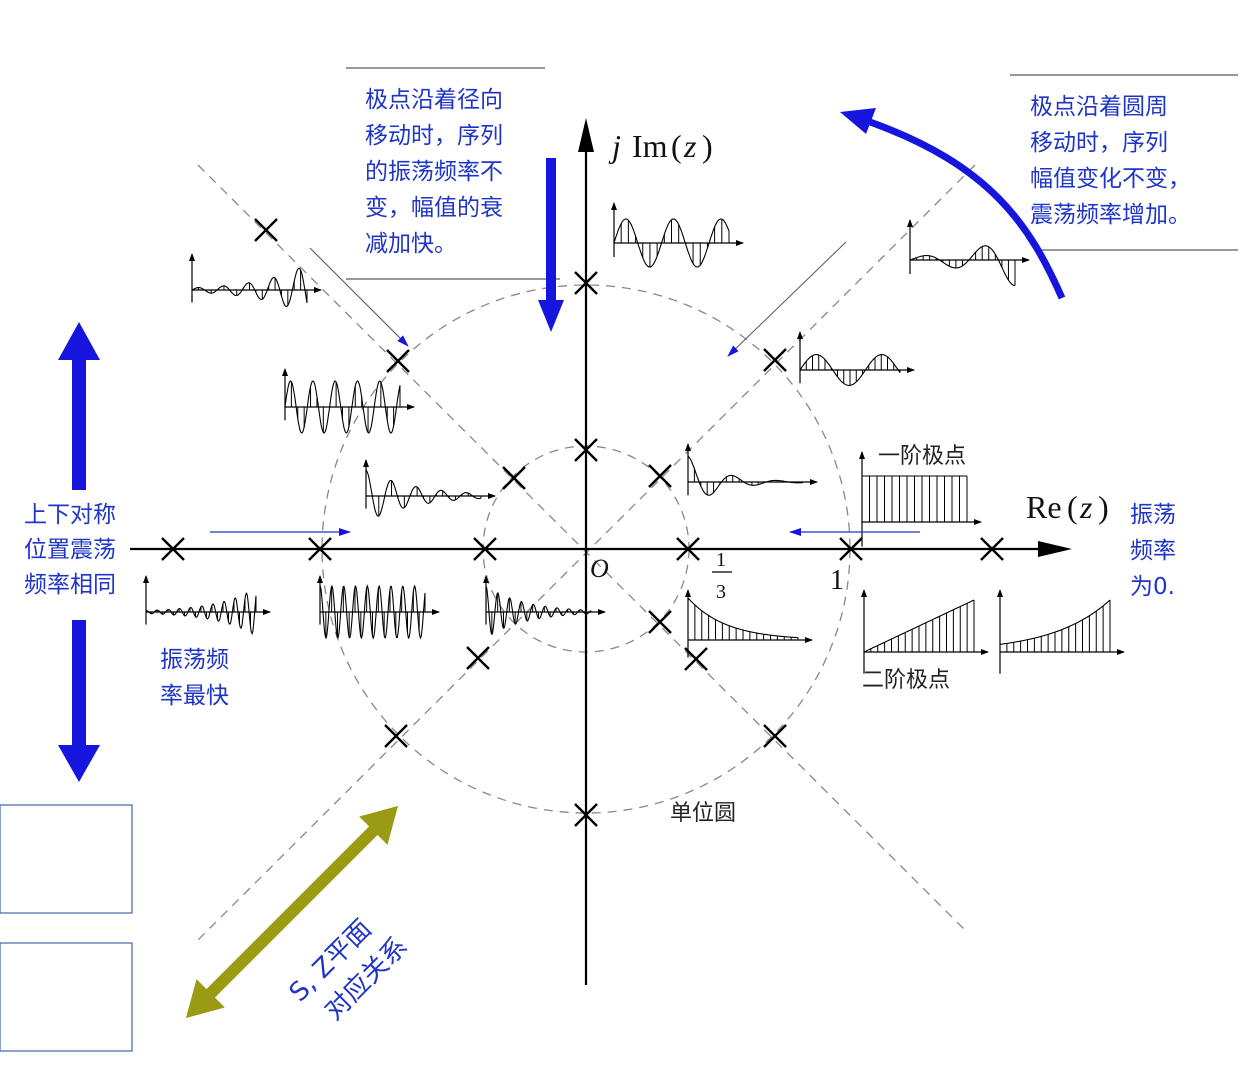 The image size is (1252, 1079). I want to click on diagonal-double-arrow-icon, so click(292, 912).